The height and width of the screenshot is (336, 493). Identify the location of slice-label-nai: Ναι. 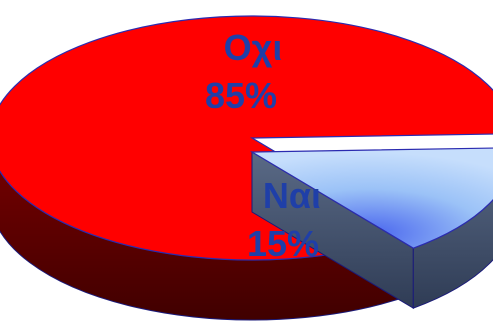
(292, 195).